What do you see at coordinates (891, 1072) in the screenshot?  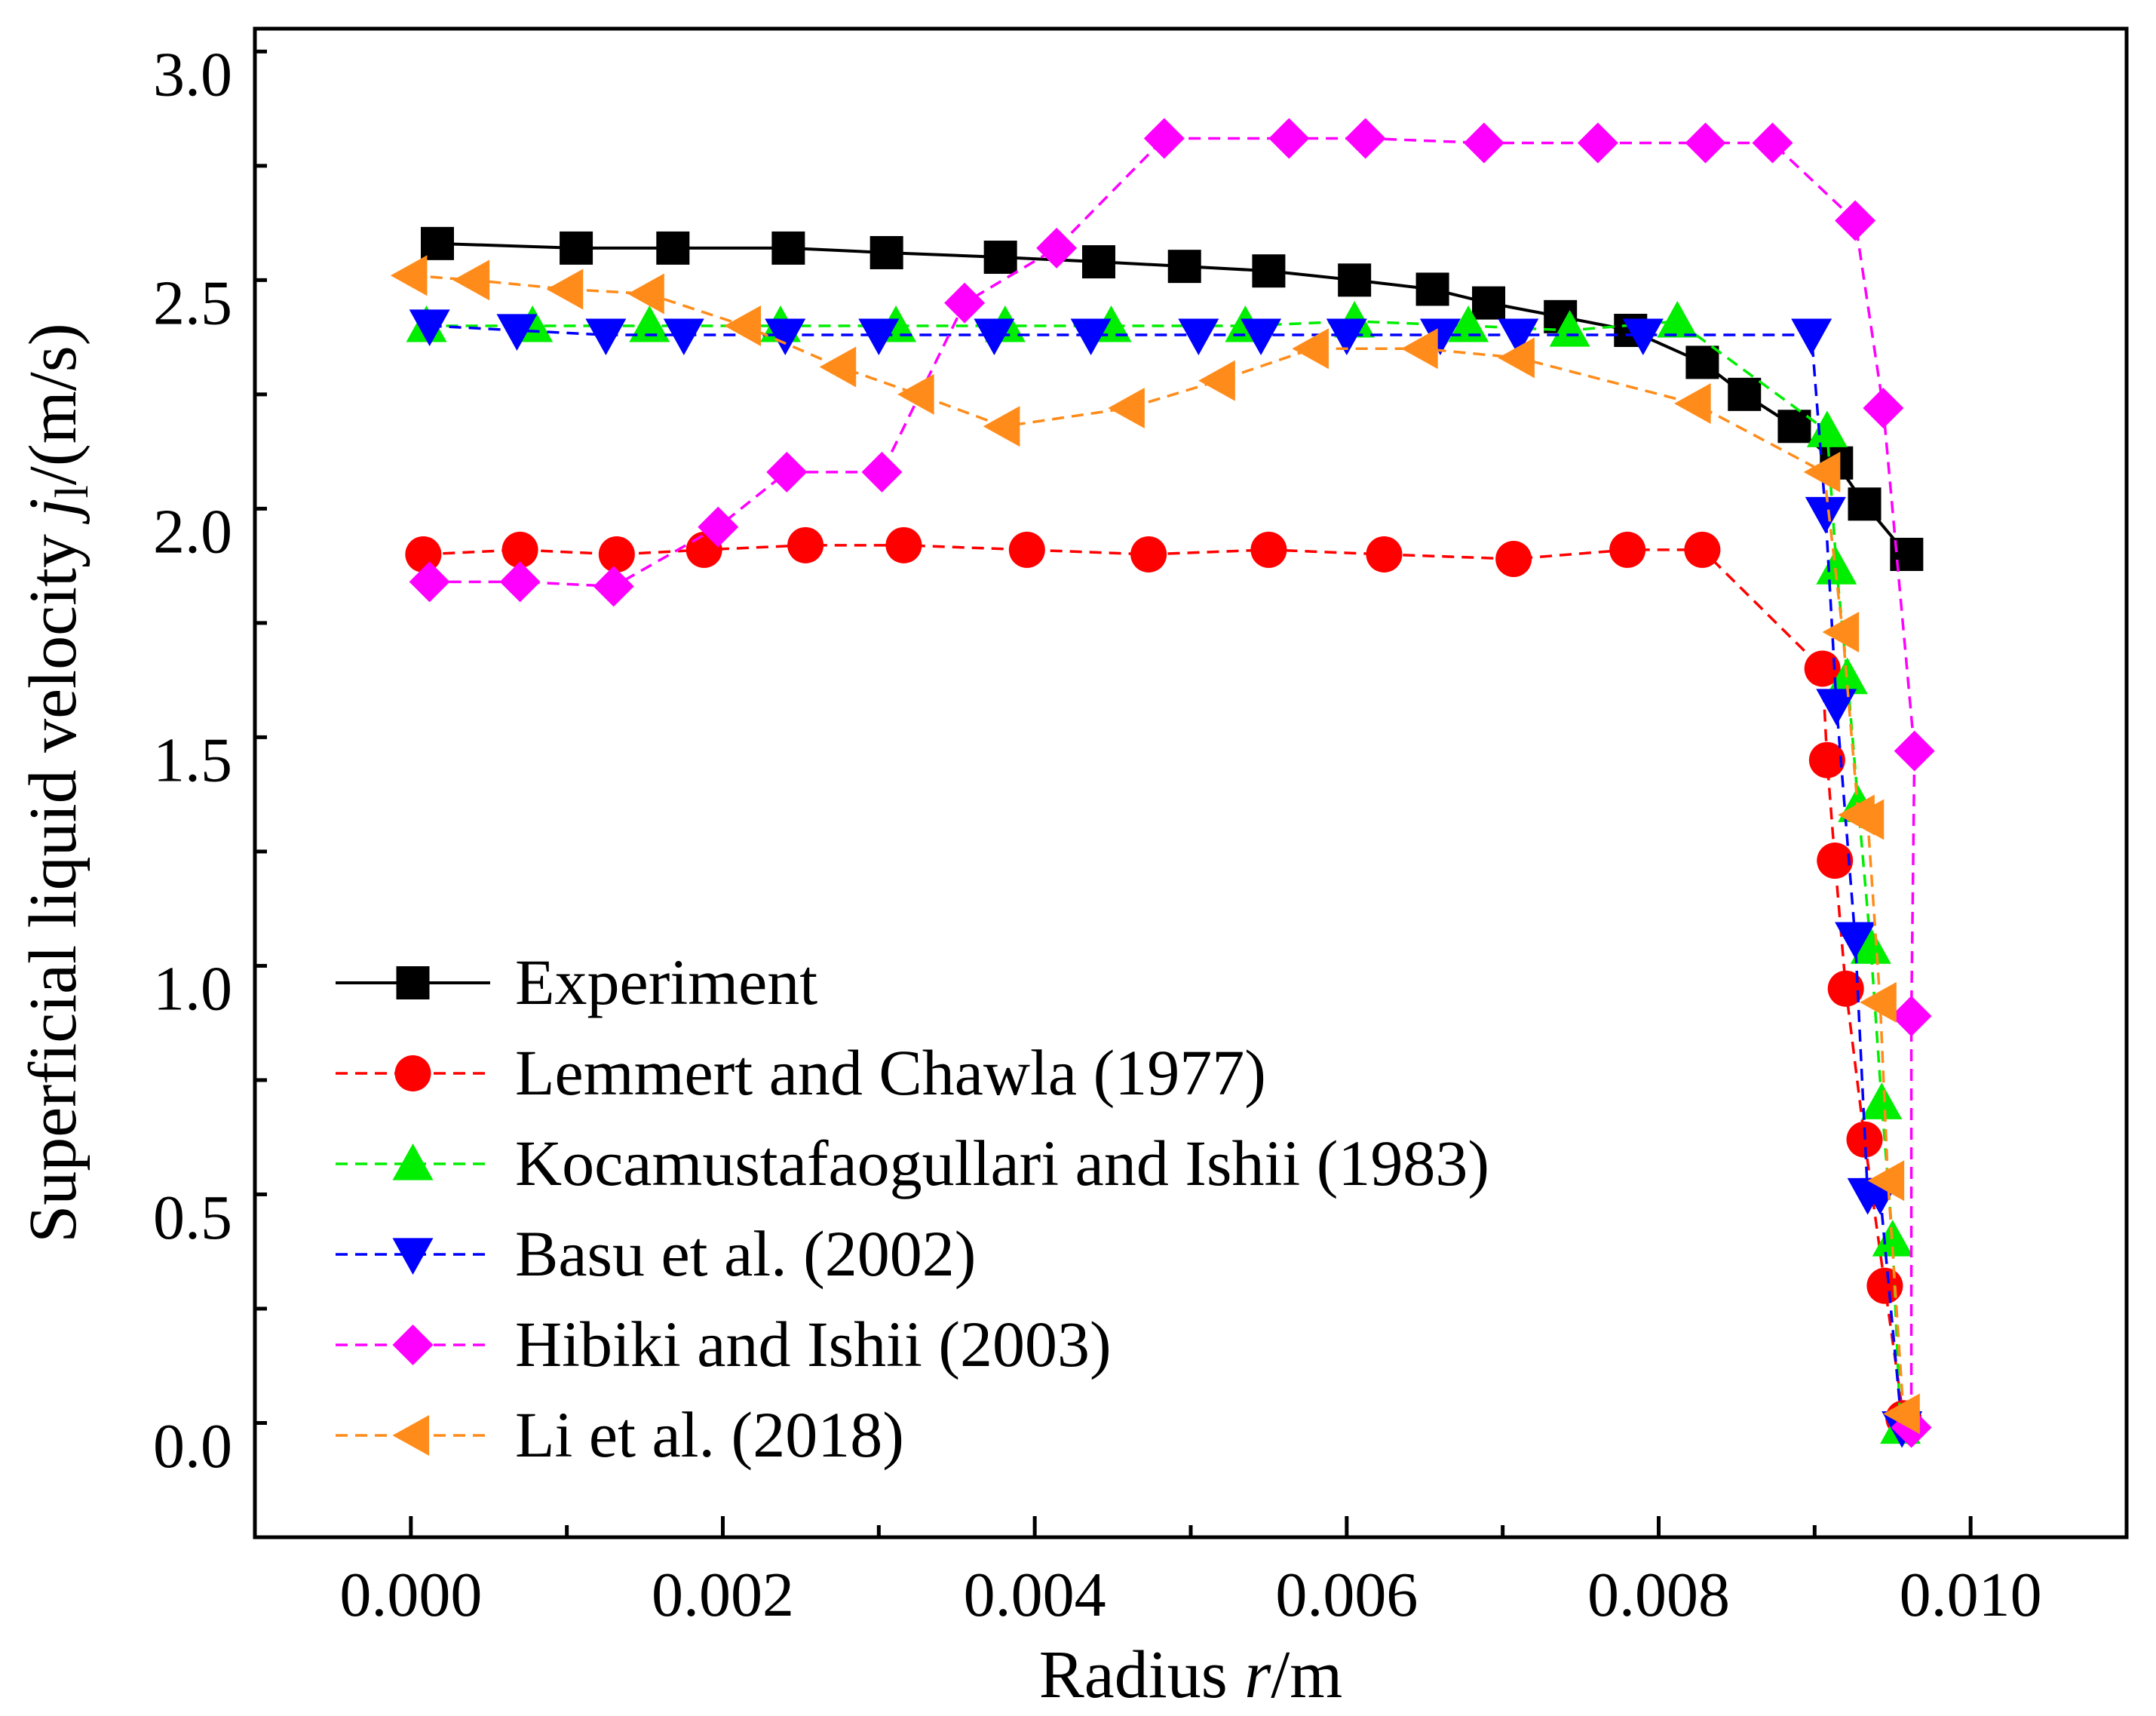 I see `legend-label: Lemmert and Chawla (1977)` at bounding box center [891, 1072].